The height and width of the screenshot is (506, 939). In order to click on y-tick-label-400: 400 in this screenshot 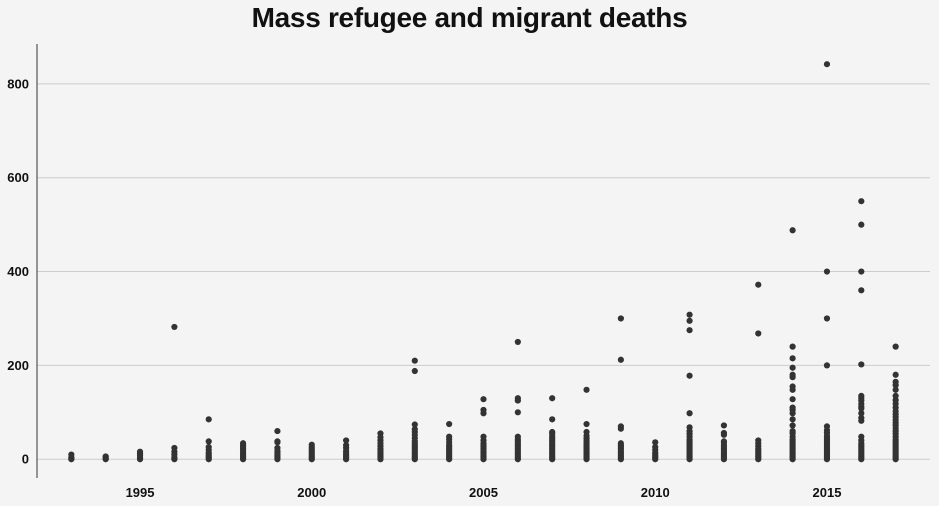, I will do `click(18, 271)`.